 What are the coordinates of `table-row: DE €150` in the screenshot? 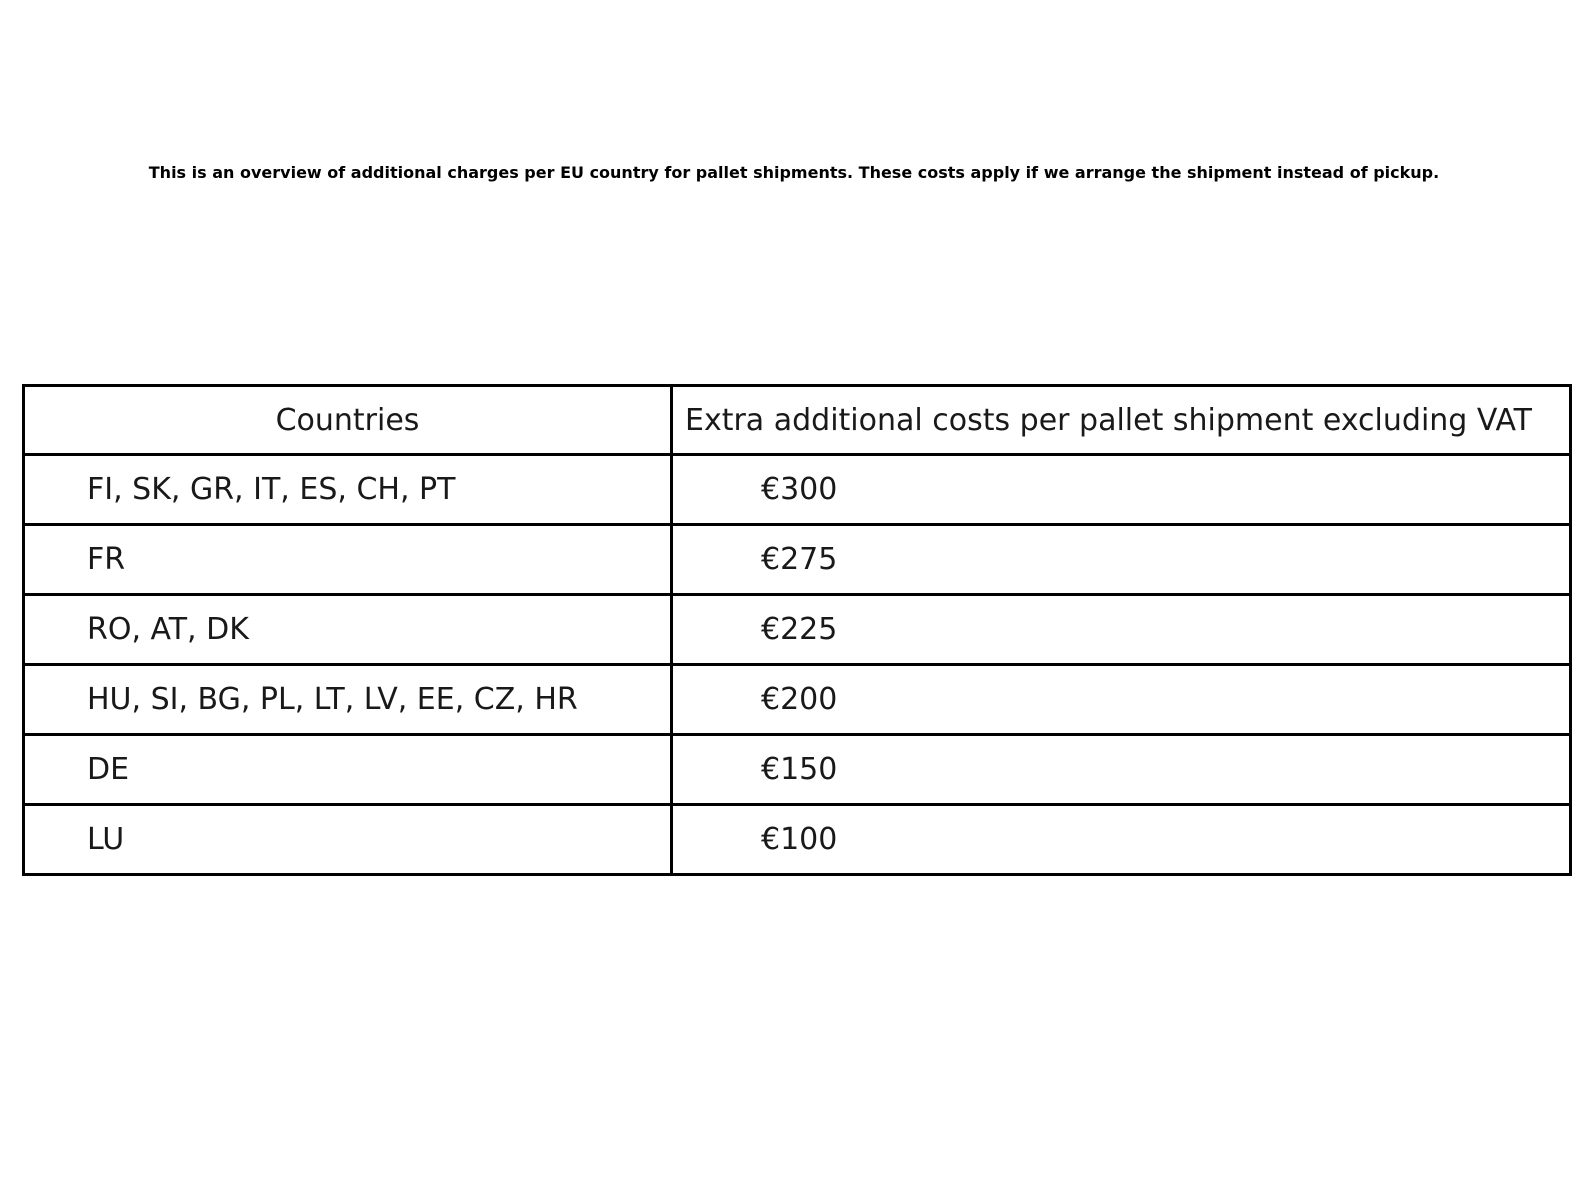 It's located at (797, 769).